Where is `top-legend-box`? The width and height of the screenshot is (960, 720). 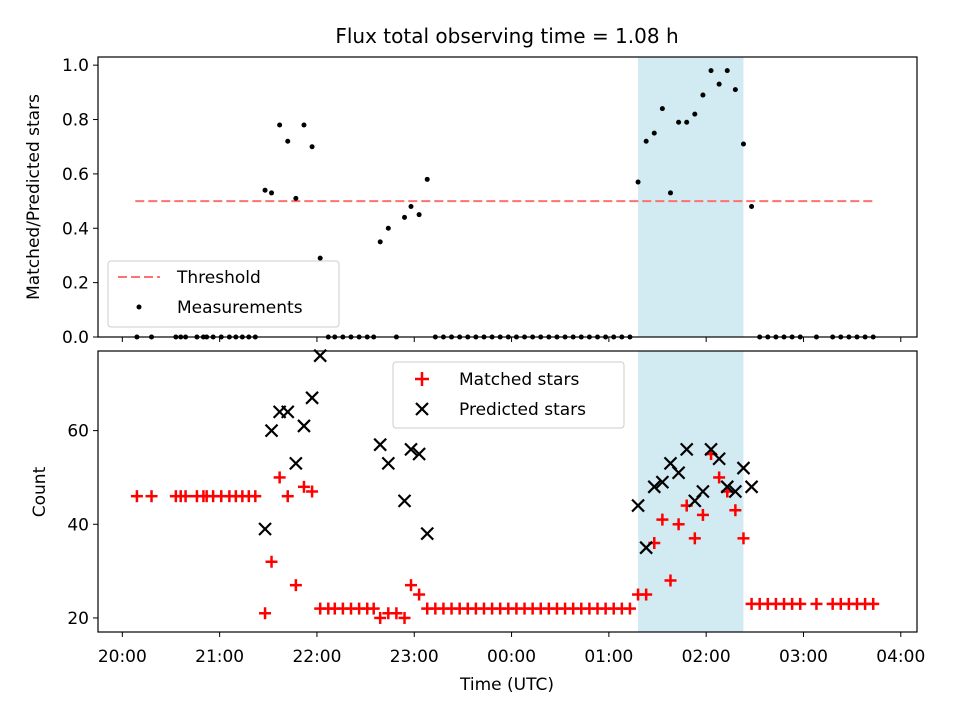
top-legend-box is located at coordinates (223, 294).